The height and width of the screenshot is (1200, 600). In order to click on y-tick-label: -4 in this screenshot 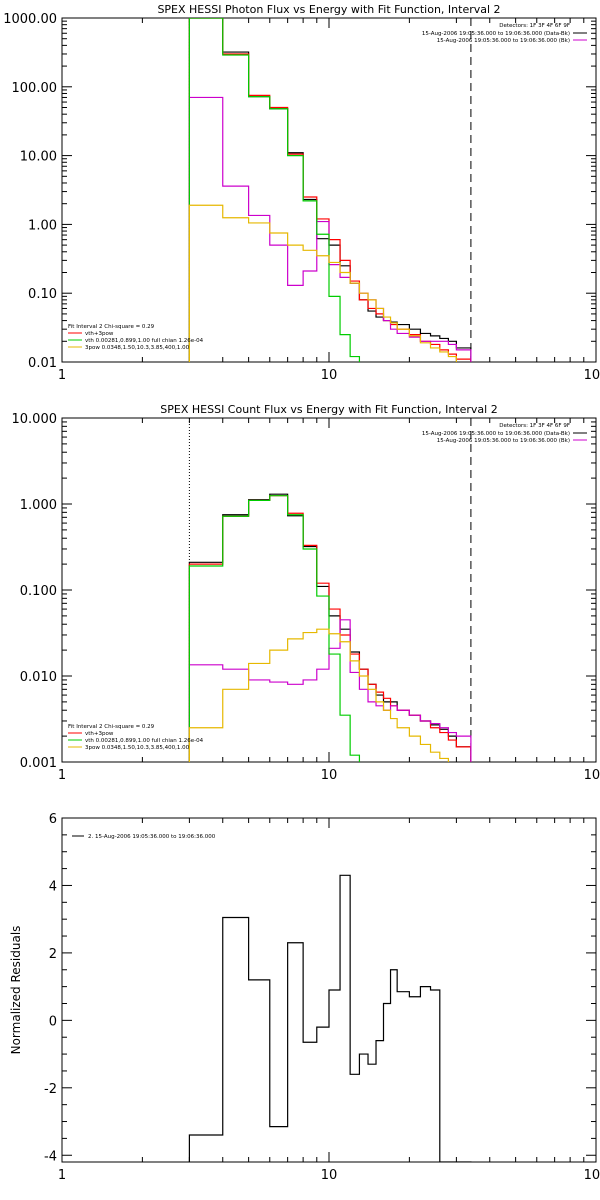, I will do `click(50, 1156)`.